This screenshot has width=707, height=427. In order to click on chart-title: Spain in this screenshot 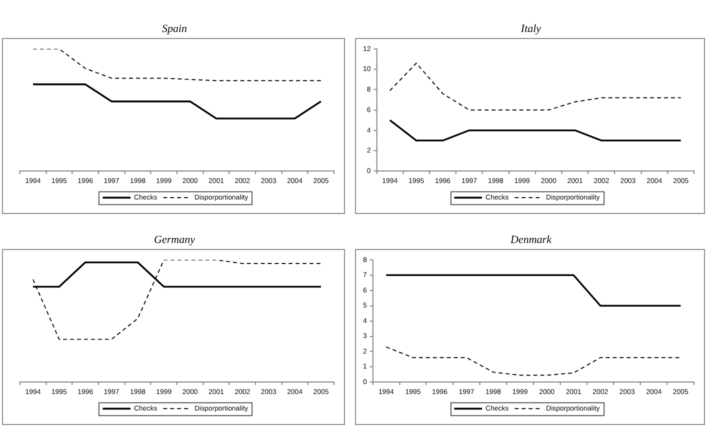, I will do `click(174, 29)`.